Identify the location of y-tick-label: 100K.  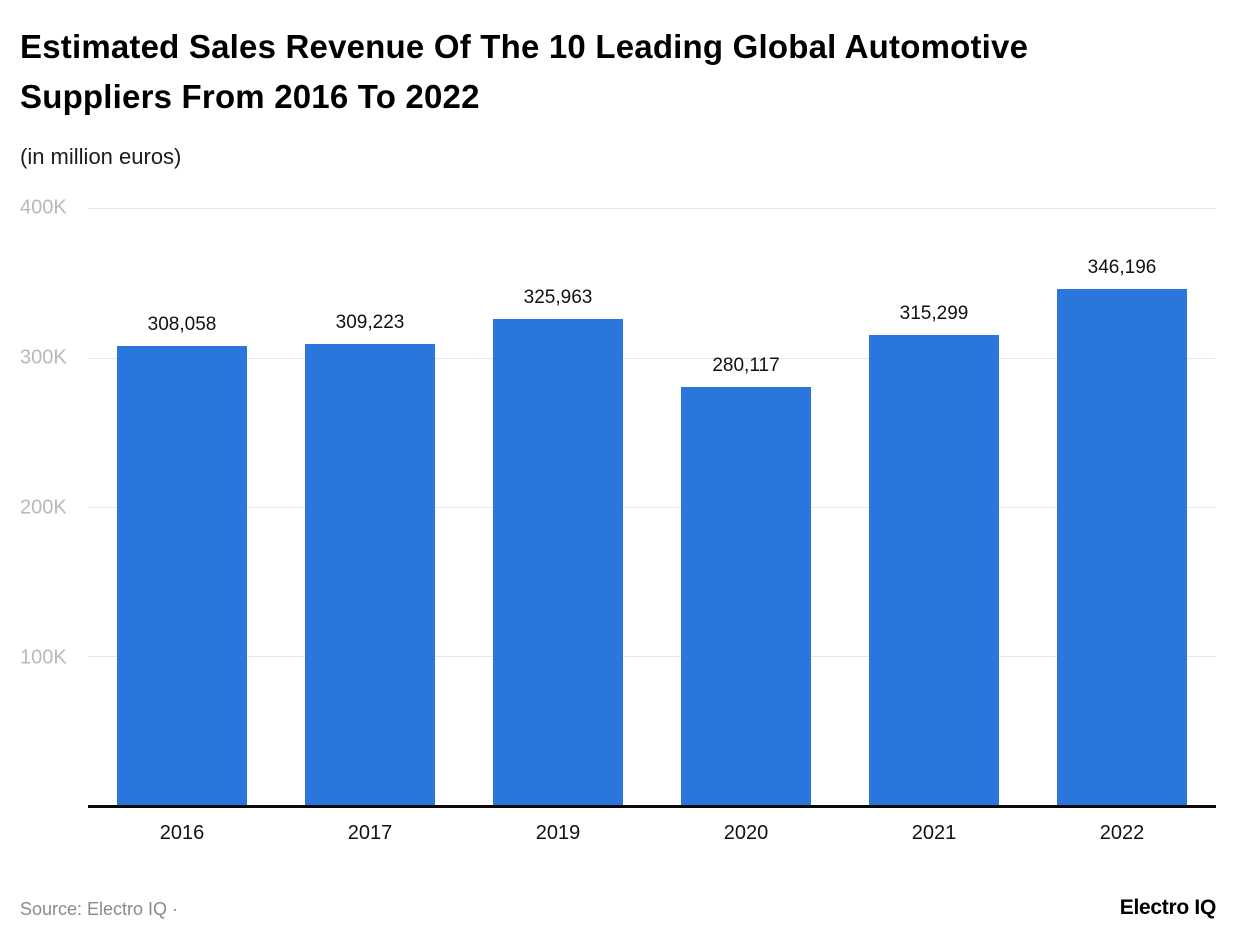
(43, 657).